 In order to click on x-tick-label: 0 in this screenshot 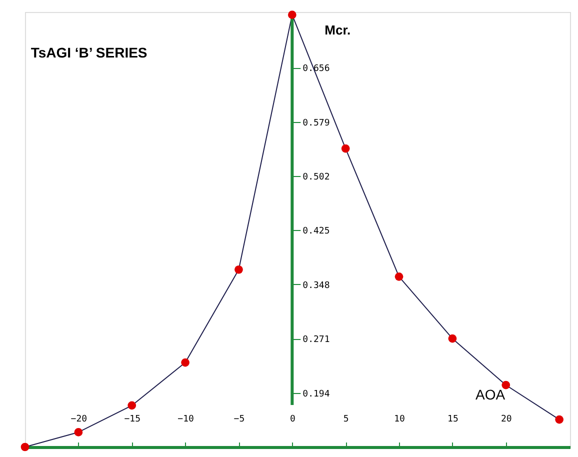, I will do `click(293, 419)`.